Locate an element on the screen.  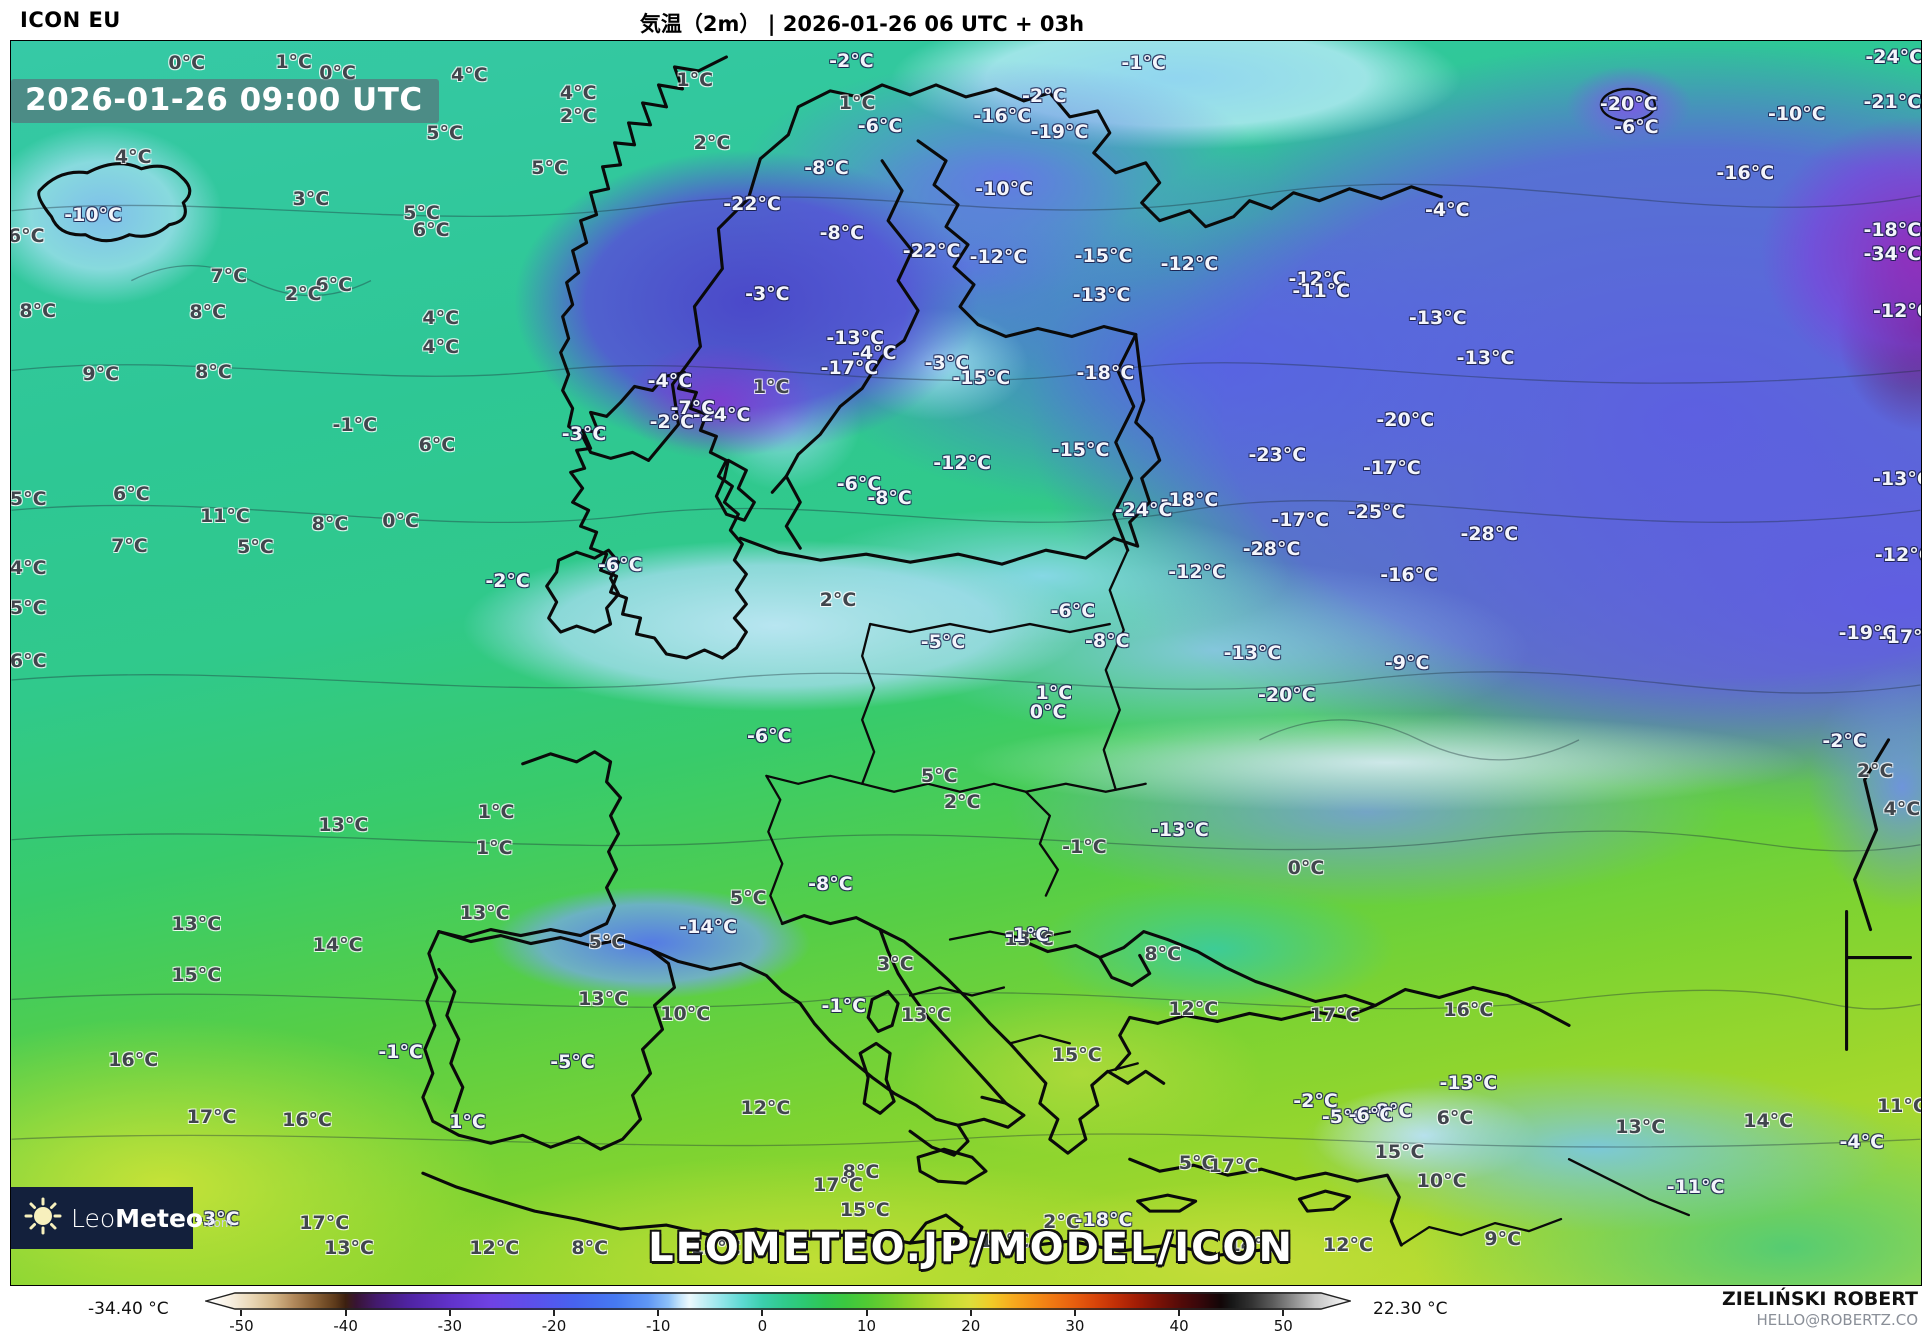
header: ICON EU 気温（2m） | 2026-01-26 06 UTC + 03h is located at coordinates (966, 20).